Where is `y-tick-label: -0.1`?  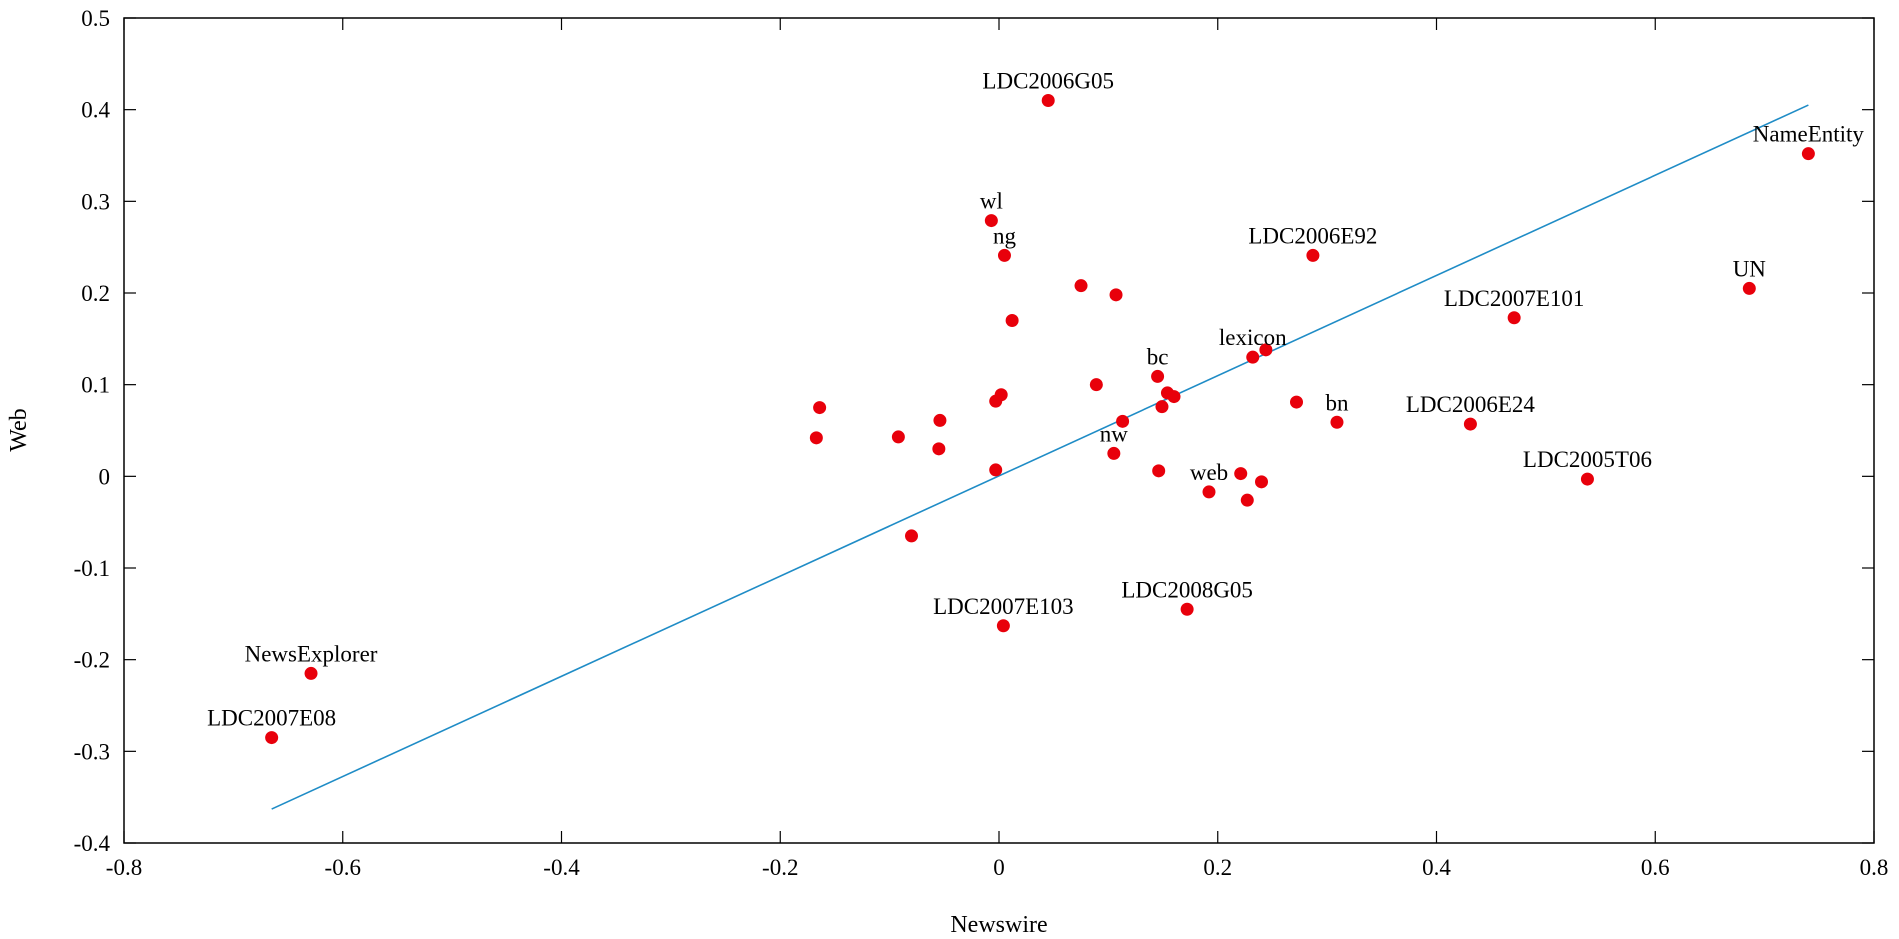
y-tick-label: -0.1 is located at coordinates (92, 568).